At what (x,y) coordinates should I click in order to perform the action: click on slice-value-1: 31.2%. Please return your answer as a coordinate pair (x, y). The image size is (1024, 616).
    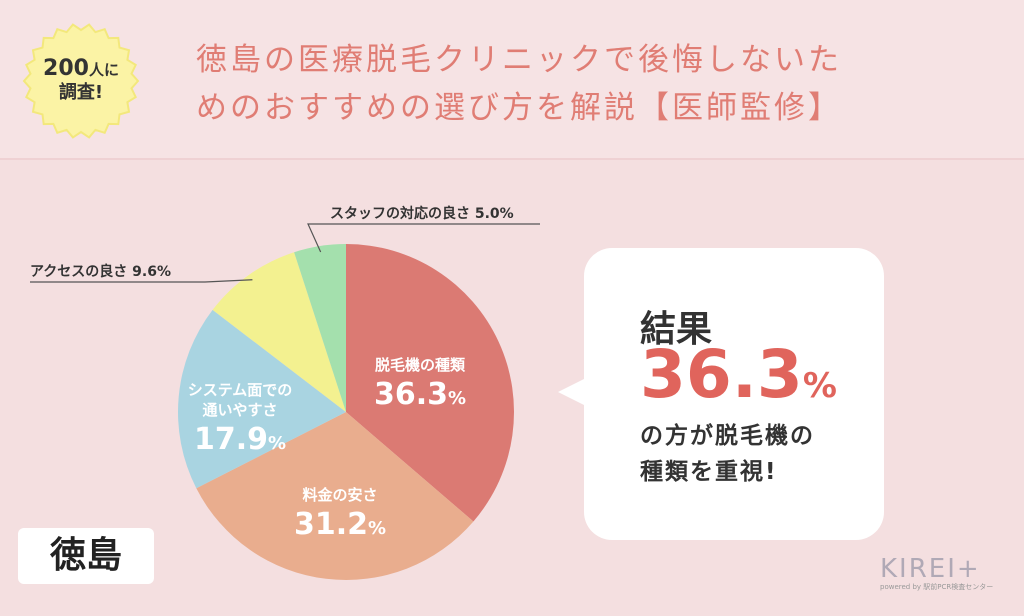
    Looking at the image, I should click on (340, 524).